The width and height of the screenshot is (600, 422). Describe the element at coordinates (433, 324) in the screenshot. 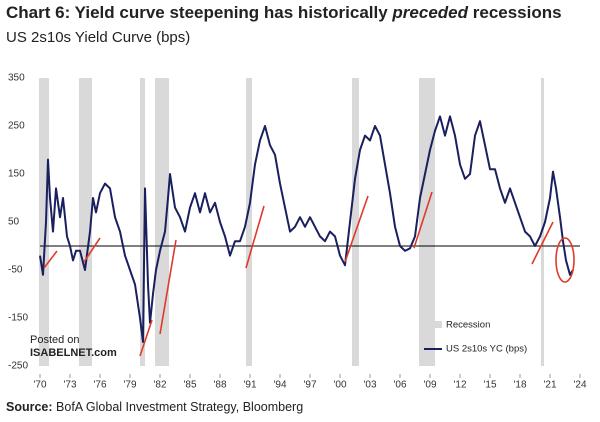

I see `legend-swatch` at that location.